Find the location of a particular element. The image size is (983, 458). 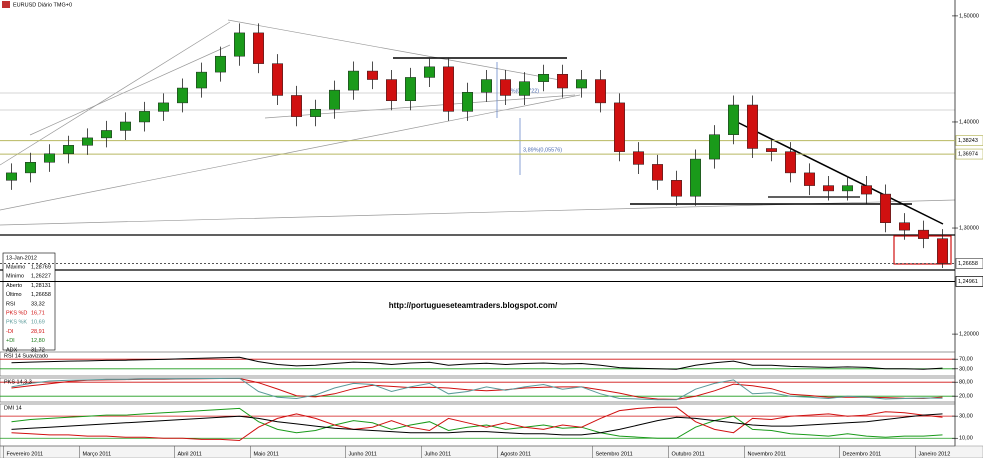

info-label: Máximo is located at coordinates (15, 267).